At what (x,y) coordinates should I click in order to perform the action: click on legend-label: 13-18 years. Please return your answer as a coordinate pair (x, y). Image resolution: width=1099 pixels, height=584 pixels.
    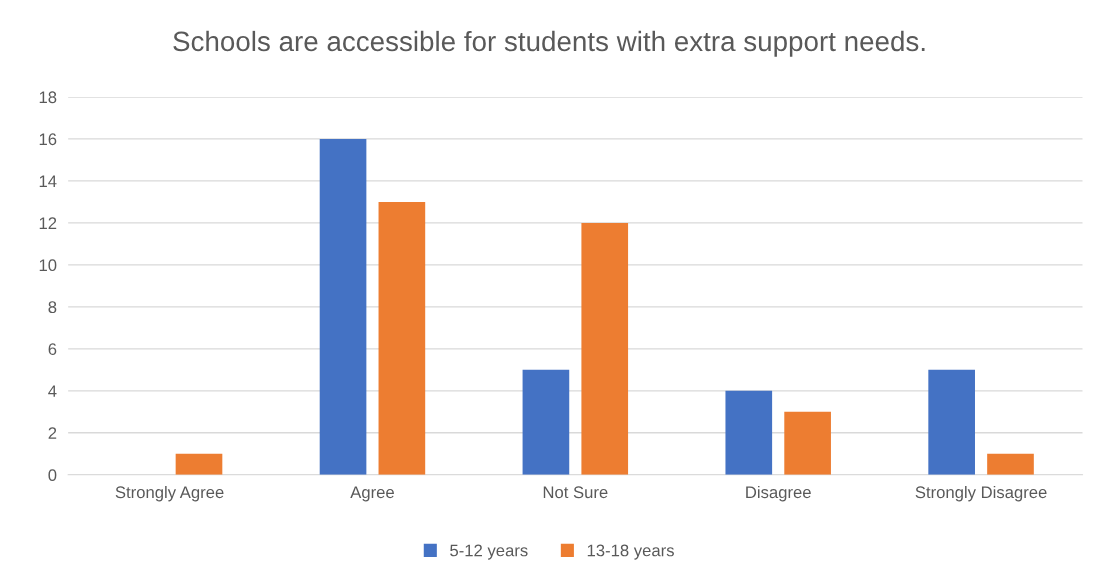
    Looking at the image, I should click on (630, 552).